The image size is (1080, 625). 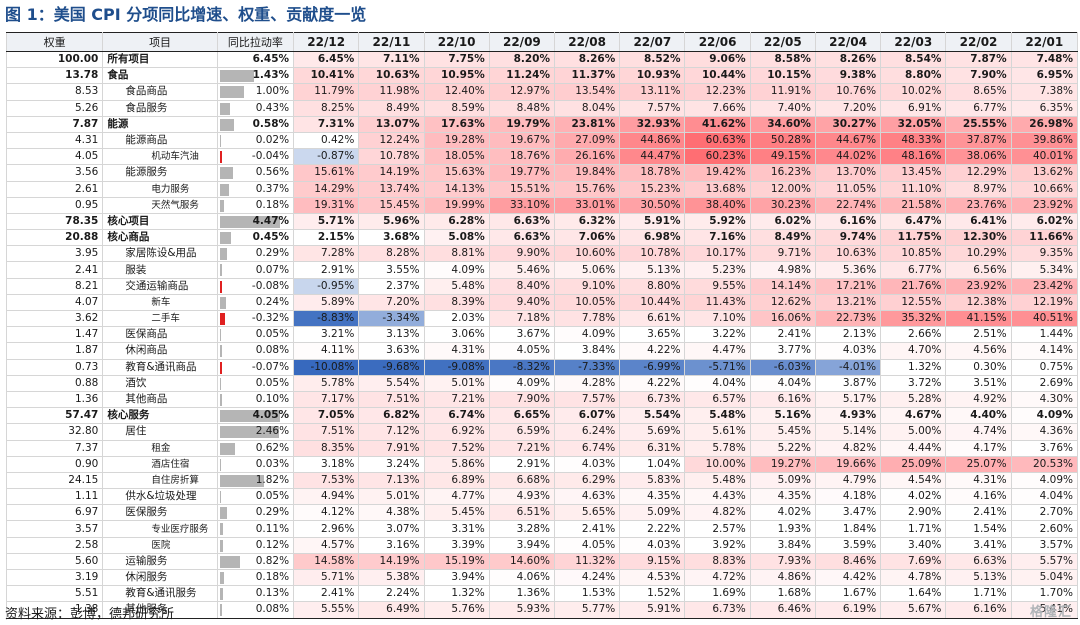 I want to click on weight-cell: 3.62, so click(x=54, y=318).